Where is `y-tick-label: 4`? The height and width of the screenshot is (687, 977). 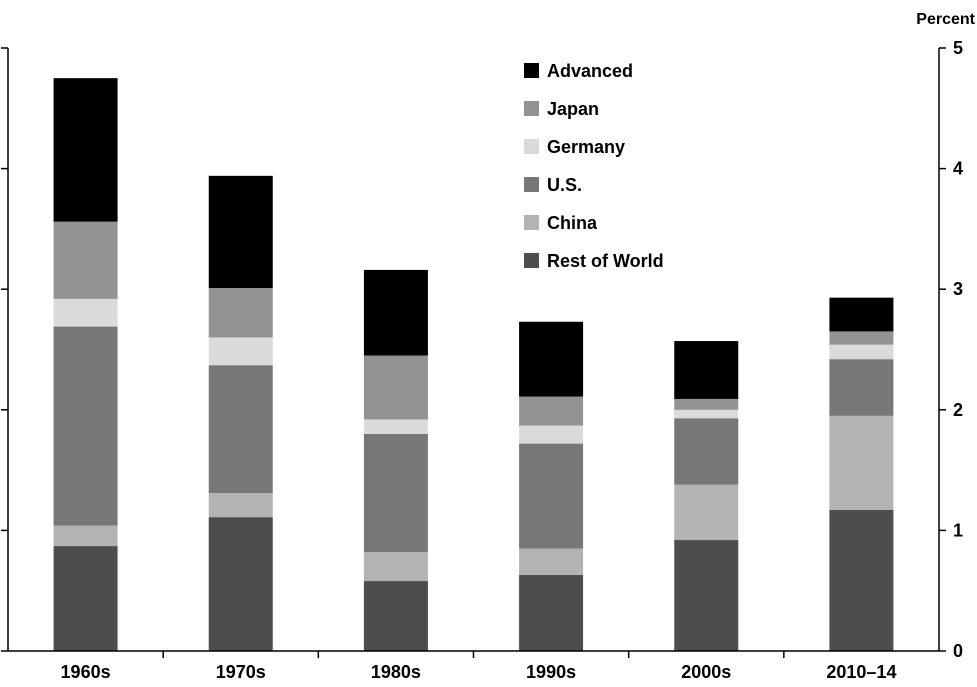 y-tick-label: 4 is located at coordinates (958, 169).